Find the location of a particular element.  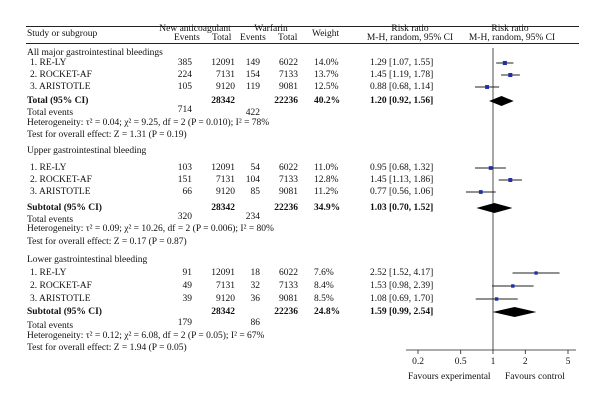

header-weight: Weight is located at coordinates (326, 34).